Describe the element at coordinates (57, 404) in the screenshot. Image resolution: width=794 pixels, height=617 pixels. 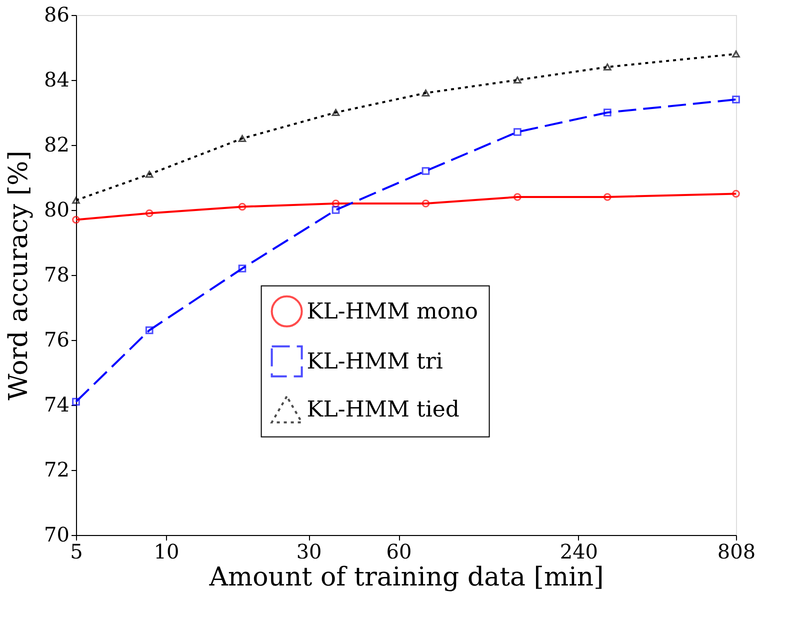
I see `y-tick-label: 74` at that location.